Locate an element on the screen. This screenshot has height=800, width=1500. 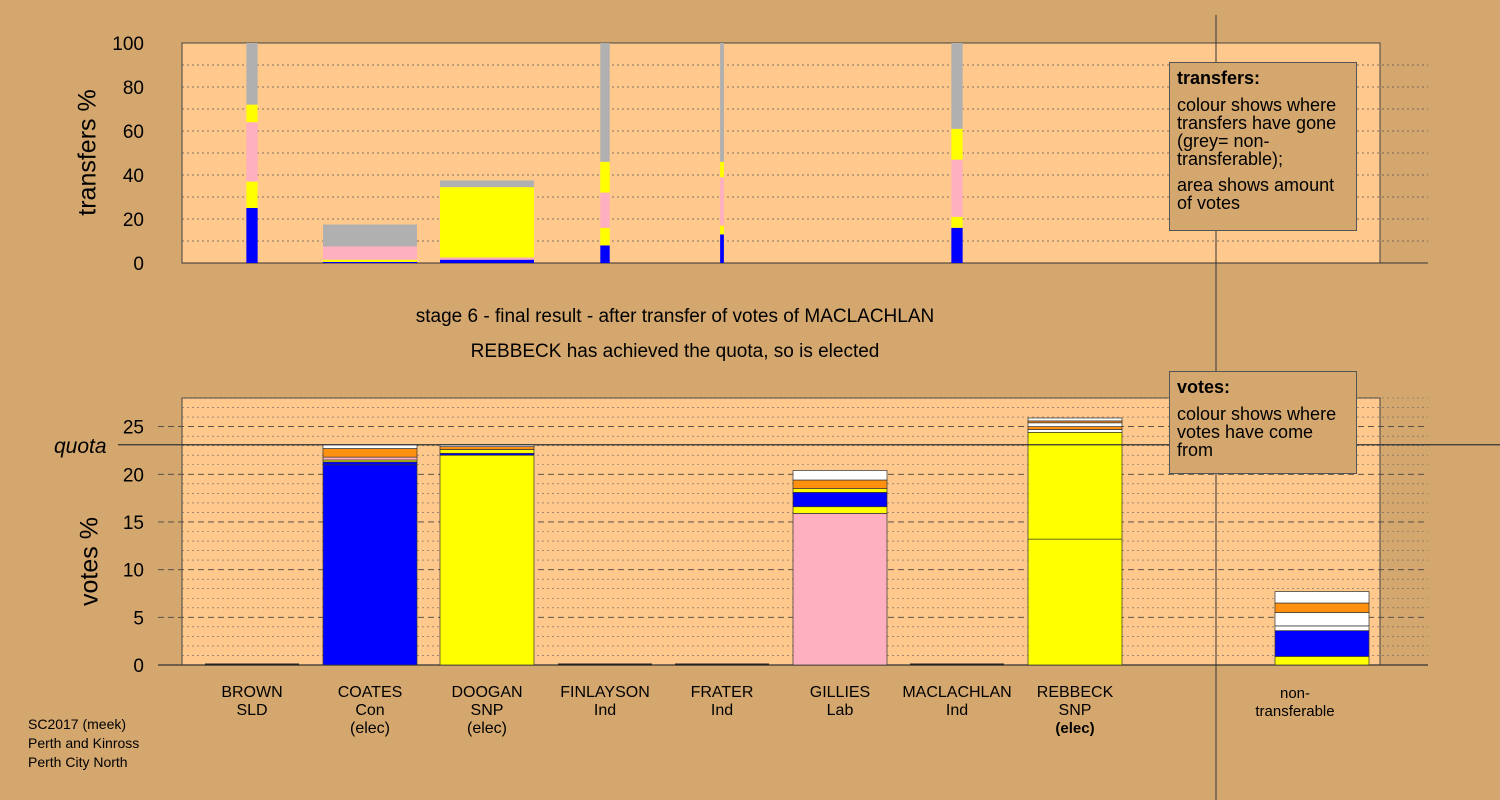
footer-line-2: Perth and Kinross is located at coordinates (84, 743).